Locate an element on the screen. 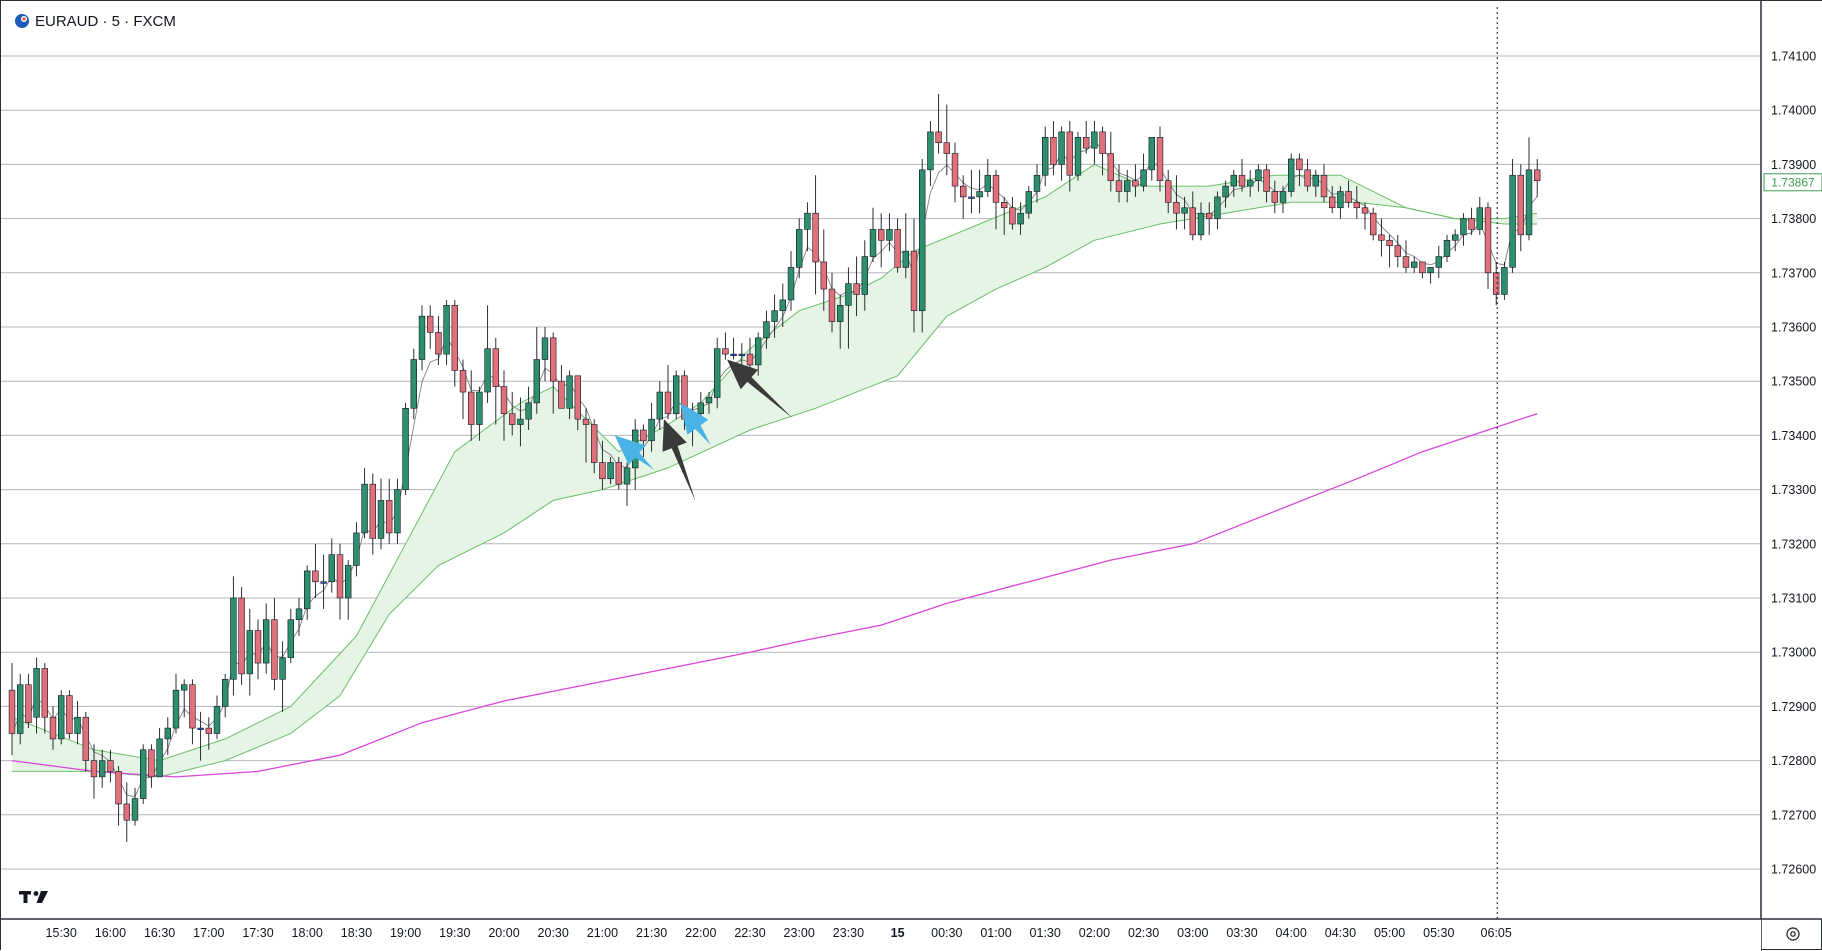  price-tick-label: 1.73700 is located at coordinates (1793, 273).